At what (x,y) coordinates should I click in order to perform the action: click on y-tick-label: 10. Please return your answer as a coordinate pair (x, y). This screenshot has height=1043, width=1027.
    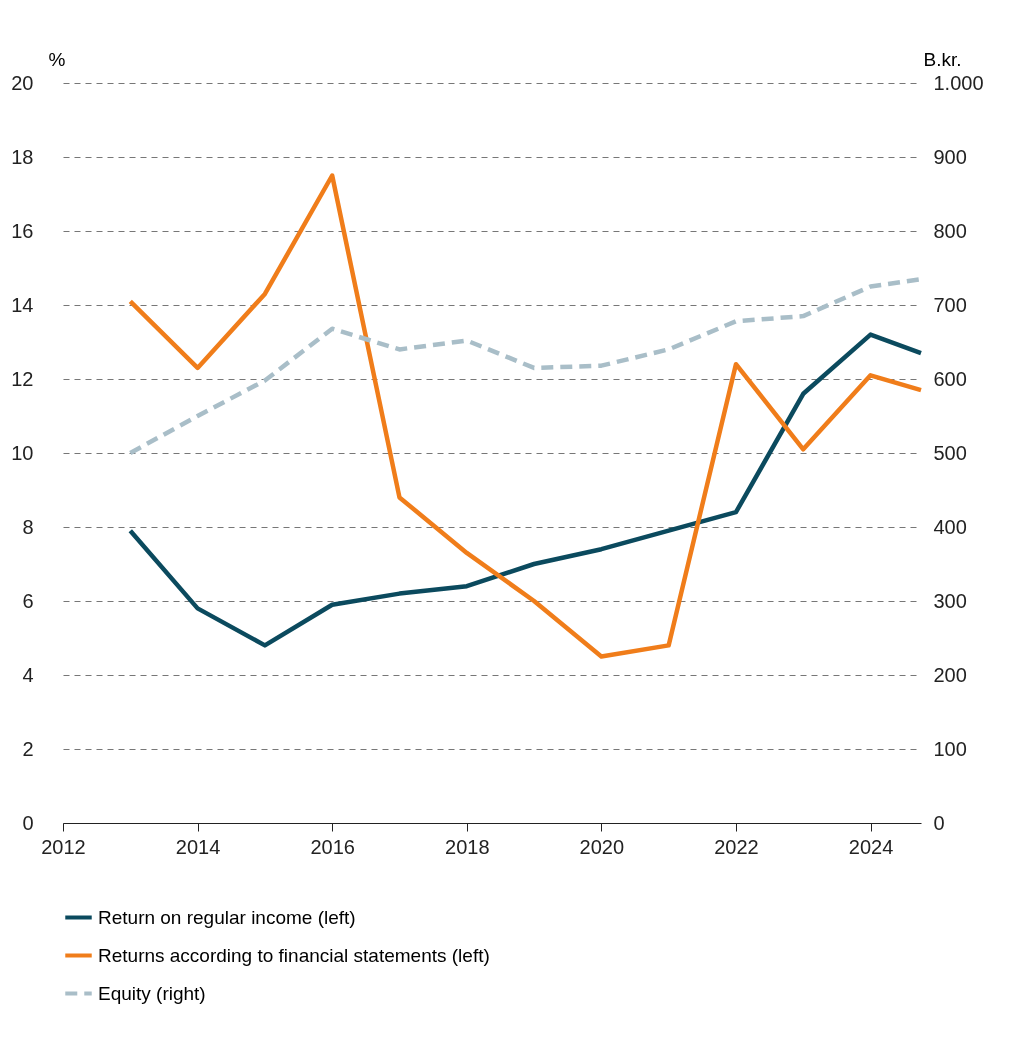
    Looking at the image, I should click on (22, 452).